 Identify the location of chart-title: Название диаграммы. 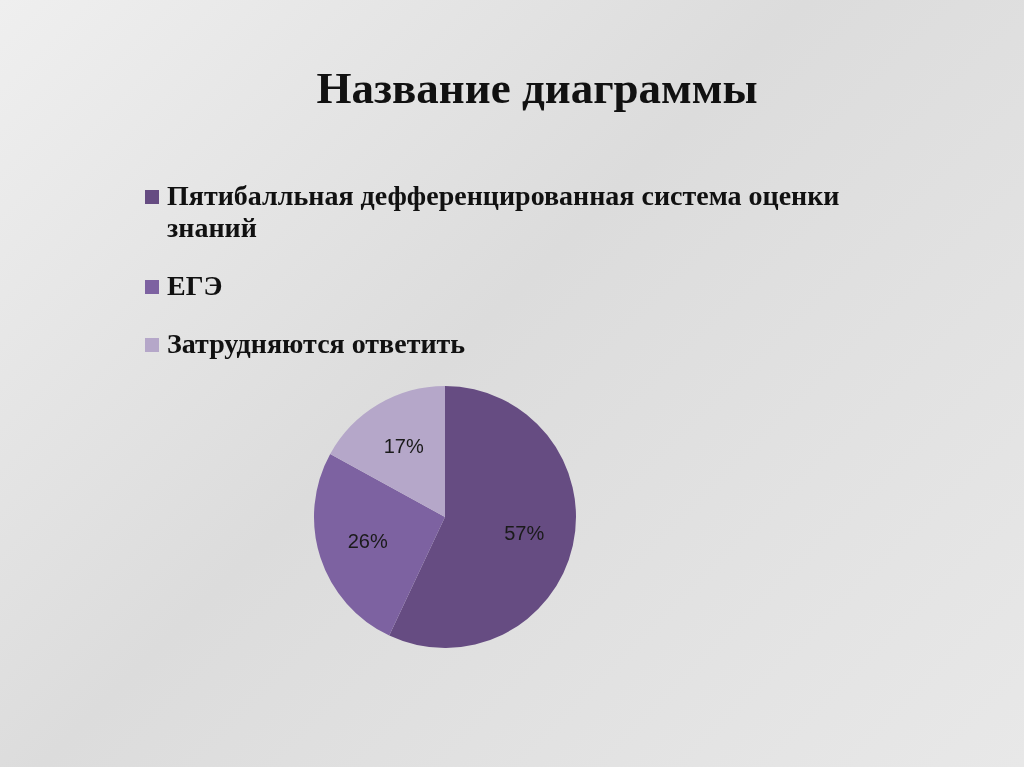
(537, 88).